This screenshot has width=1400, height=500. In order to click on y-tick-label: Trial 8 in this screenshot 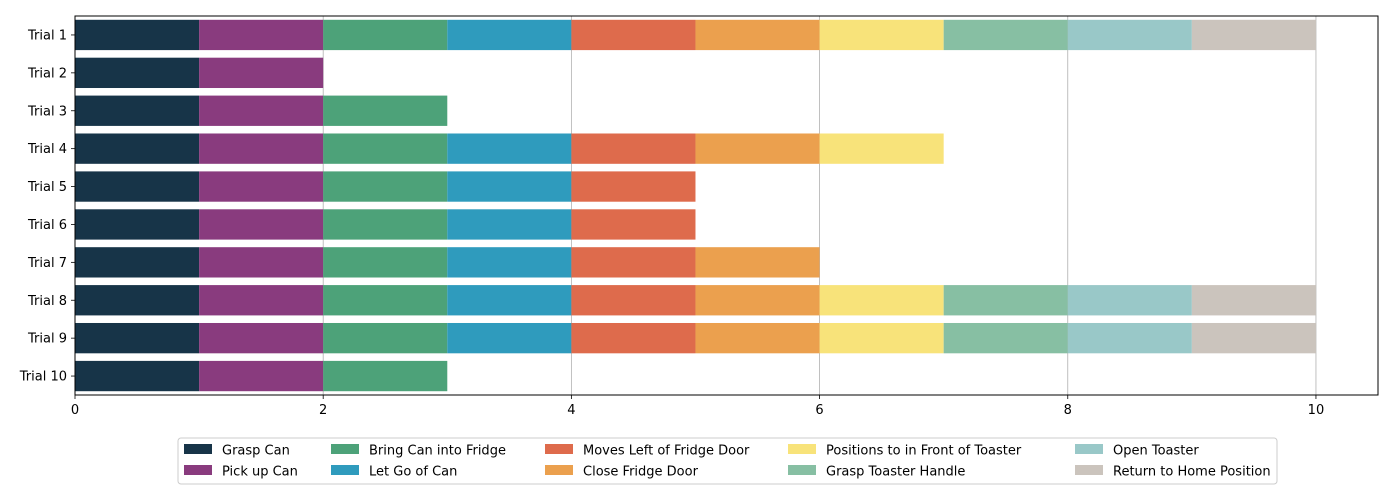, I will do `click(47, 301)`.